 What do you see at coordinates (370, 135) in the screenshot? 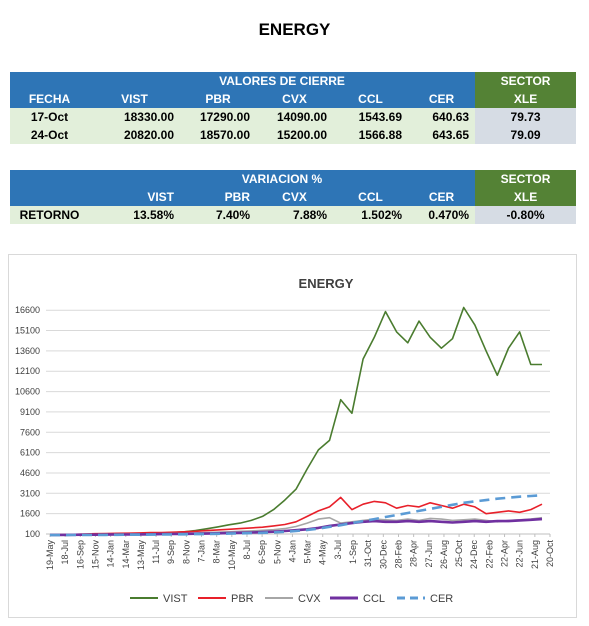
I see `ccl-cell: 1566.88` at bounding box center [370, 135].